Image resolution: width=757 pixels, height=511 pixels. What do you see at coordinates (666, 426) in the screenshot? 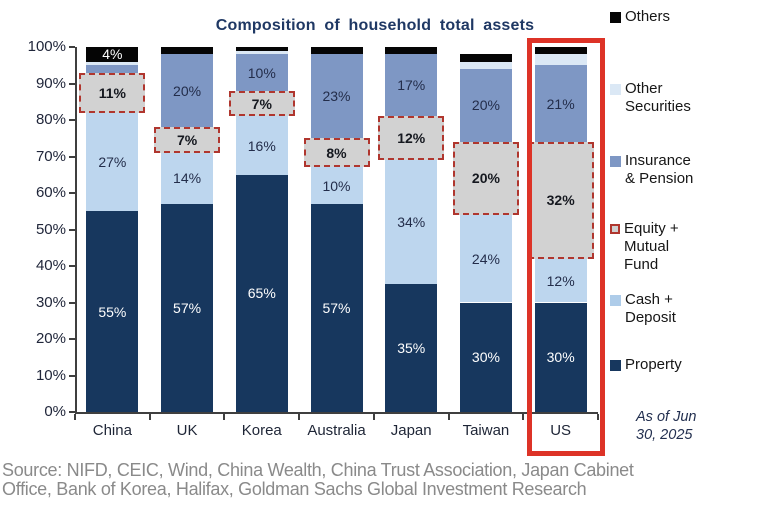
I see `as-of-note: As of Jun 30, 2025` at bounding box center [666, 426].